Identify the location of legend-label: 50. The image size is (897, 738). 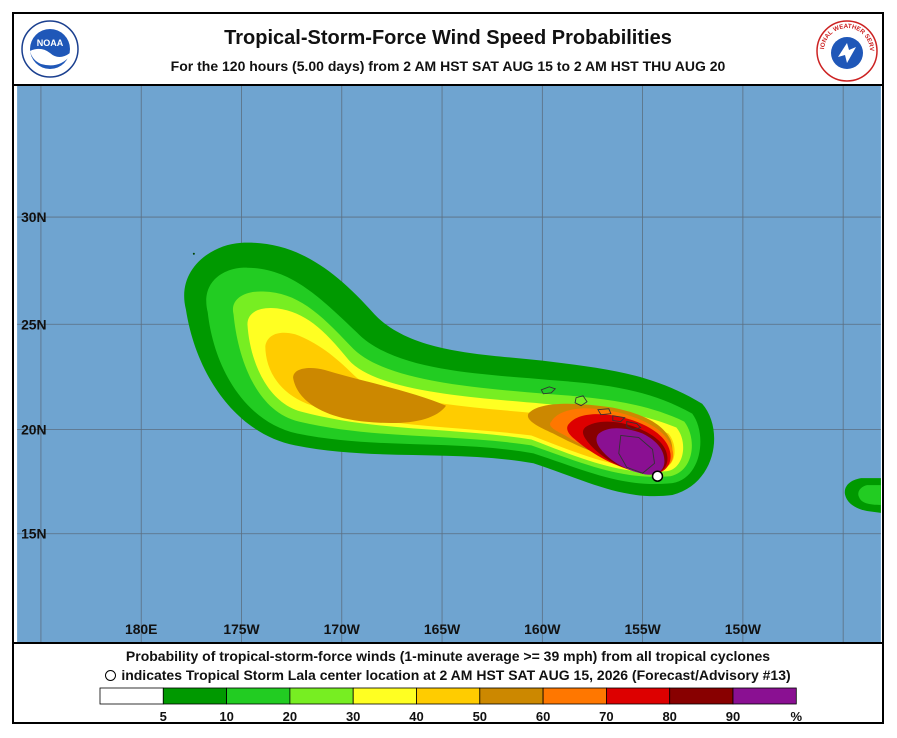
(480, 716).